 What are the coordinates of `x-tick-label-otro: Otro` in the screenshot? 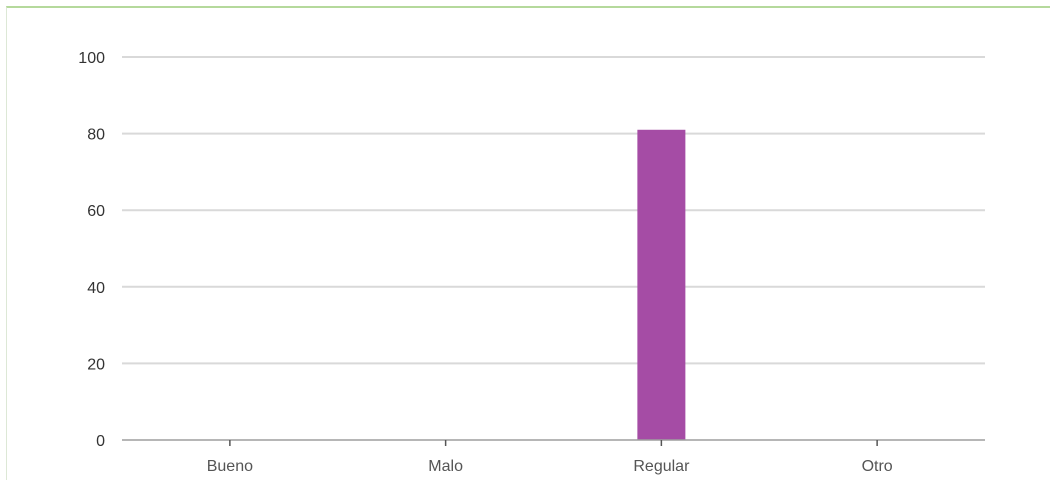 It's located at (877, 466).